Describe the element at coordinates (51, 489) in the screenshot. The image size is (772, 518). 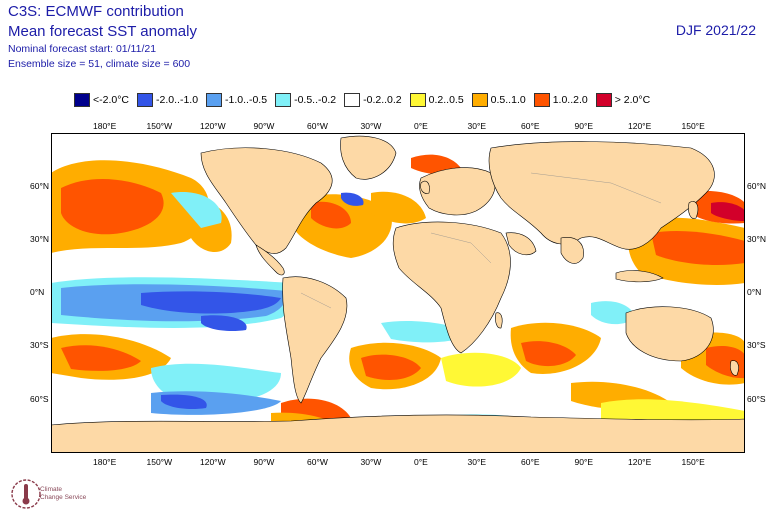
I see `logo-line1: Climate` at that location.